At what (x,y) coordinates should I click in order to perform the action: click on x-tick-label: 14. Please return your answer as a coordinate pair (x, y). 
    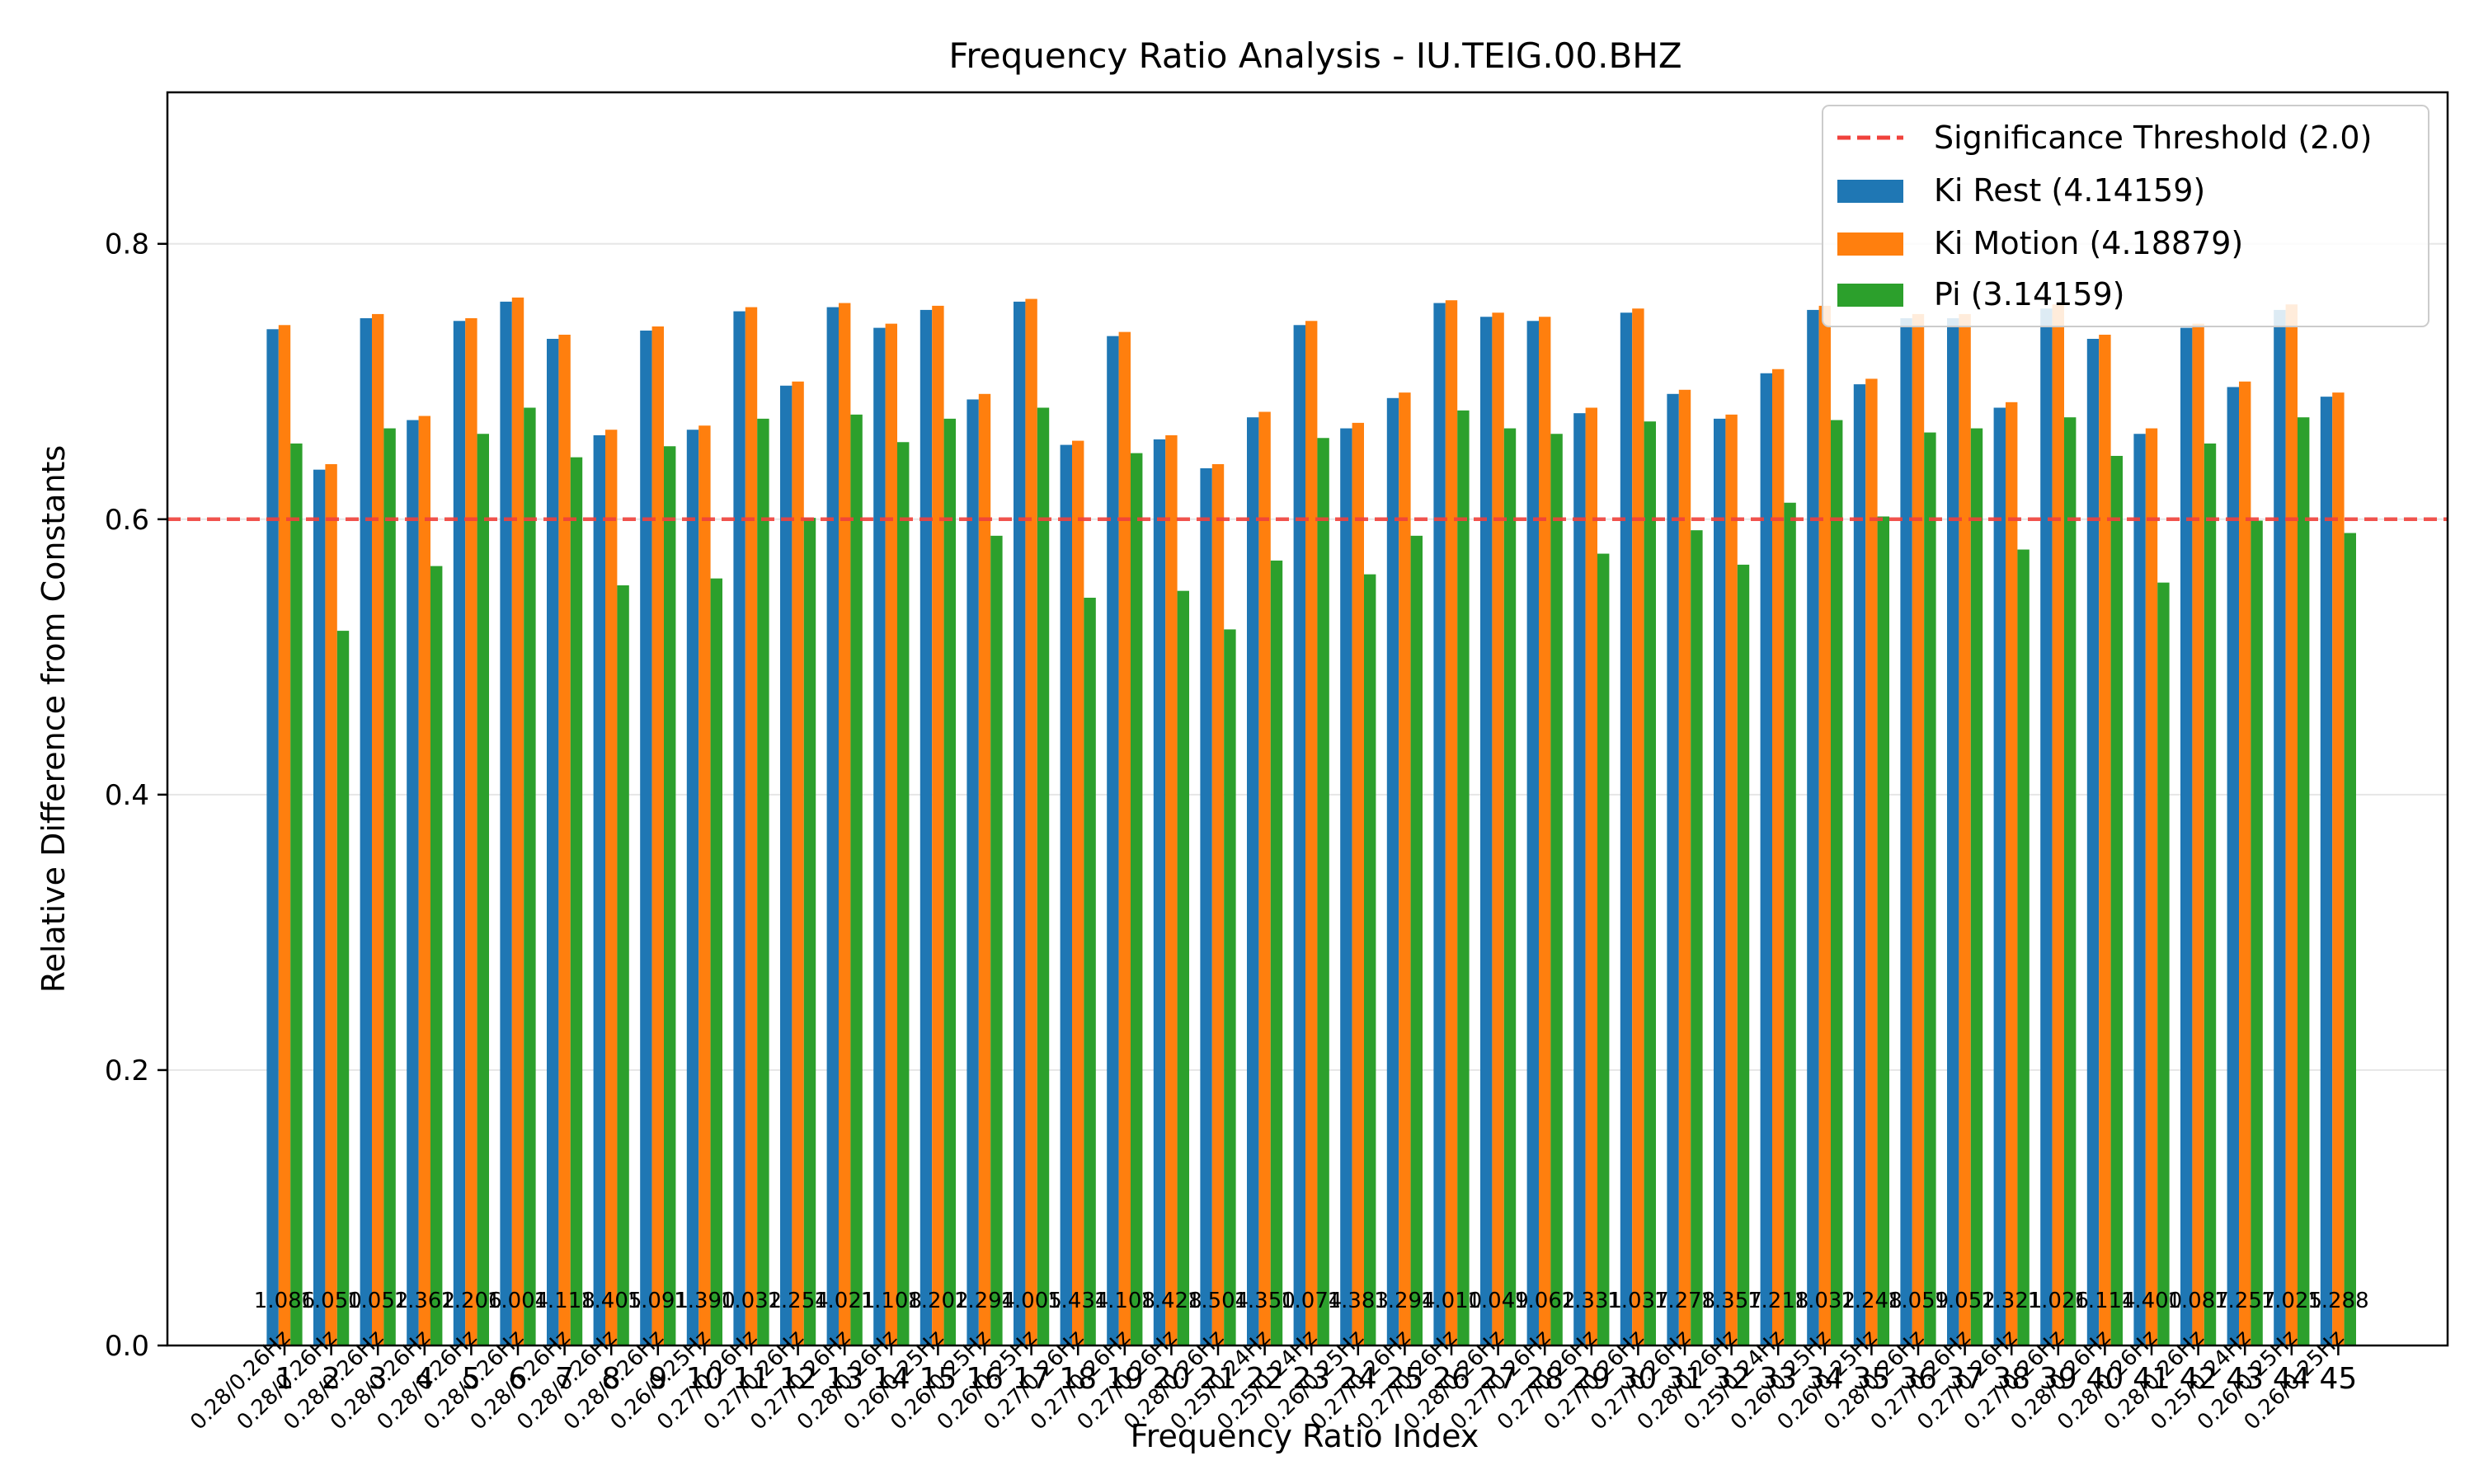
    Looking at the image, I should click on (891, 1379).